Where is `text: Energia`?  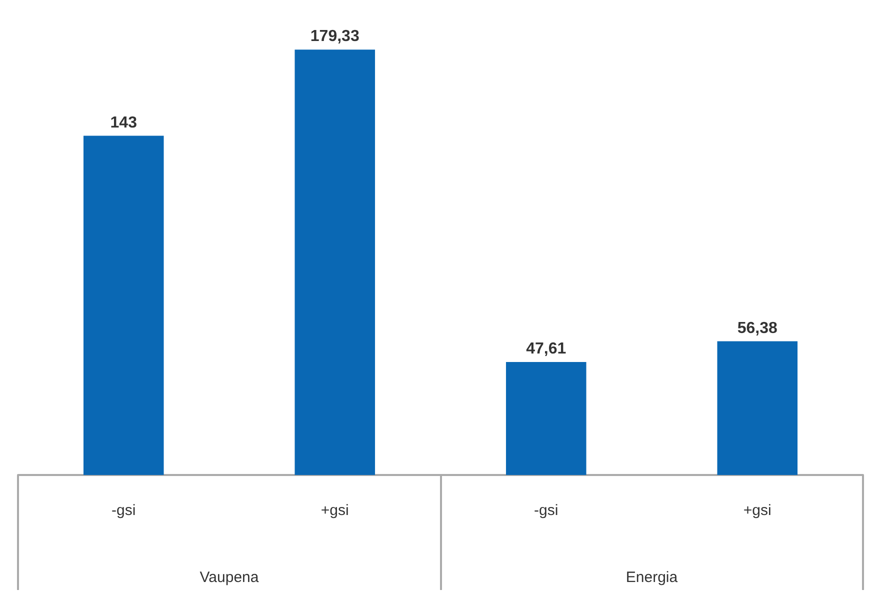 text: Energia is located at coordinates (652, 577).